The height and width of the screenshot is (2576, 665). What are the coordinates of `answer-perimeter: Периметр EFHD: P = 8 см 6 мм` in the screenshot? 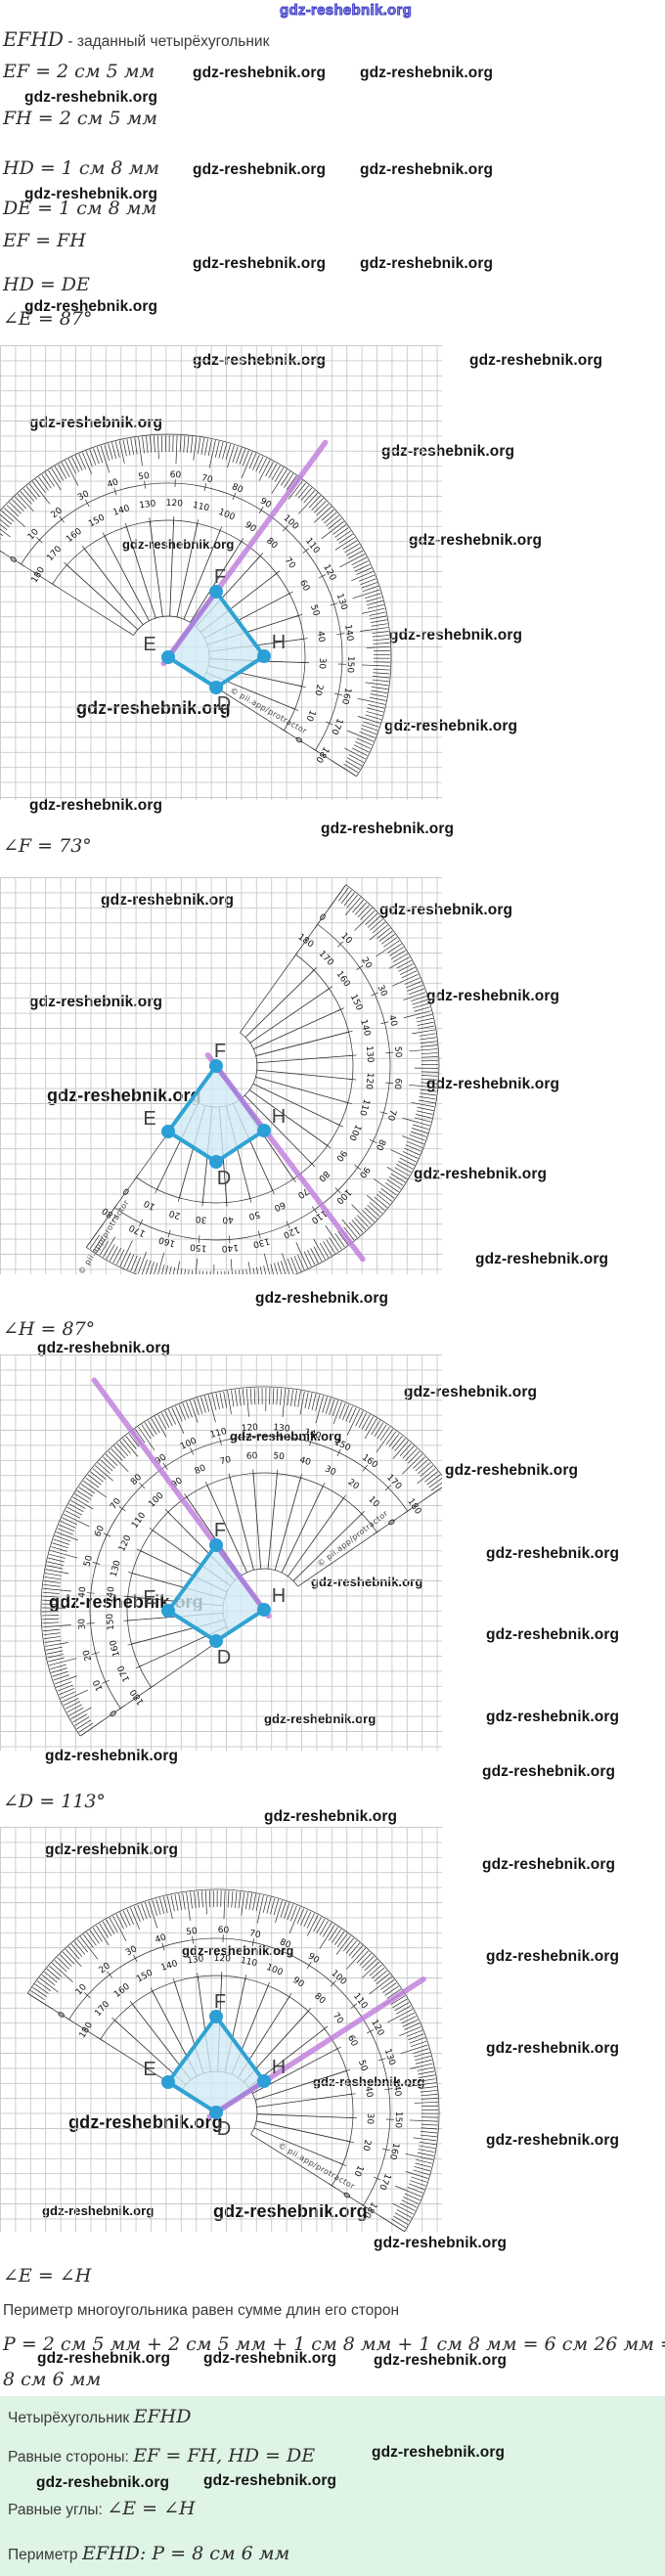 It's located at (148, 2553).